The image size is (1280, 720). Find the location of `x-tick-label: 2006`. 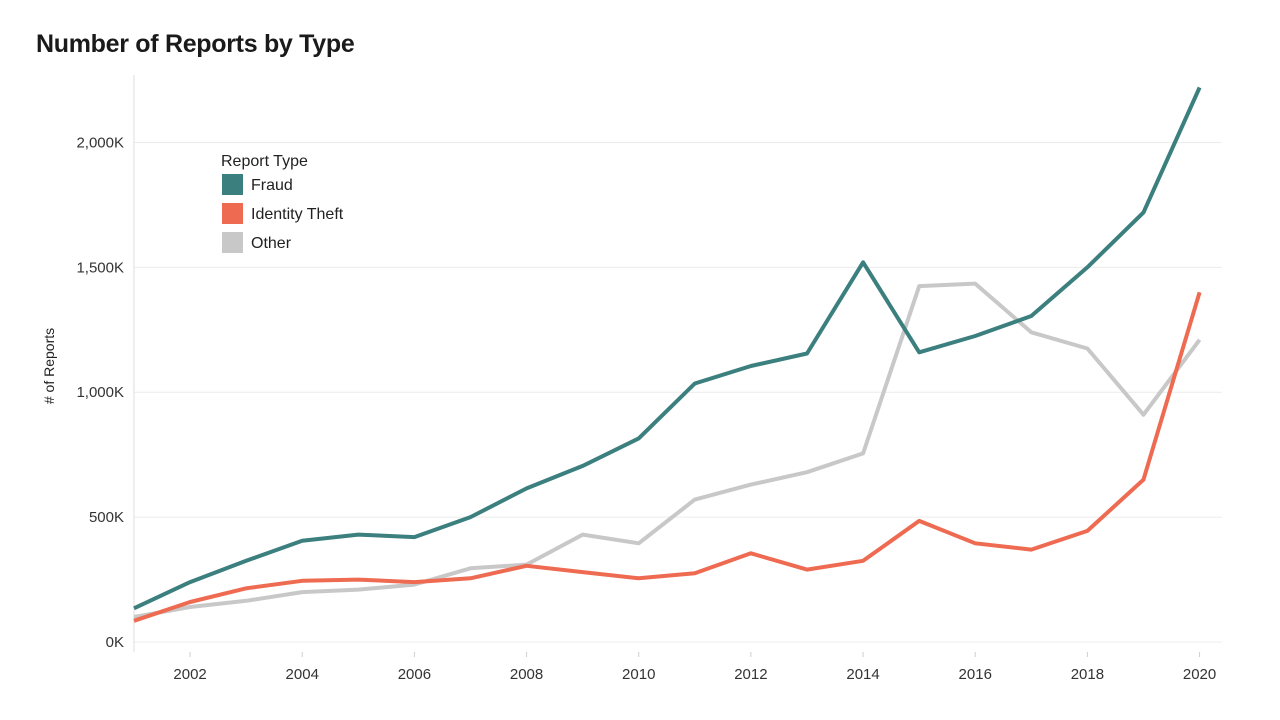

x-tick-label: 2006 is located at coordinates (414, 674).